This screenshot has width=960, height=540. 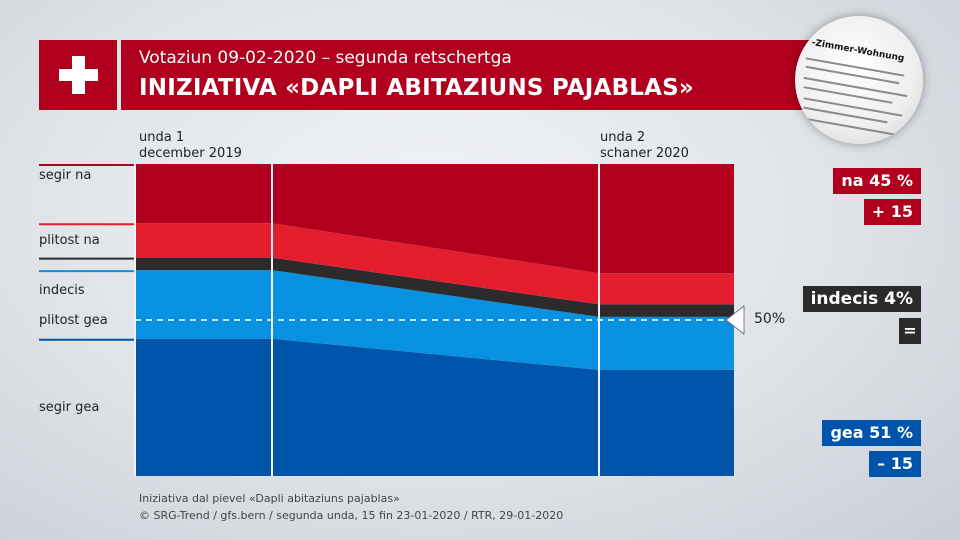 What do you see at coordinates (434, 287) in the screenshot?
I see `area-indecis` at bounding box center [434, 287].